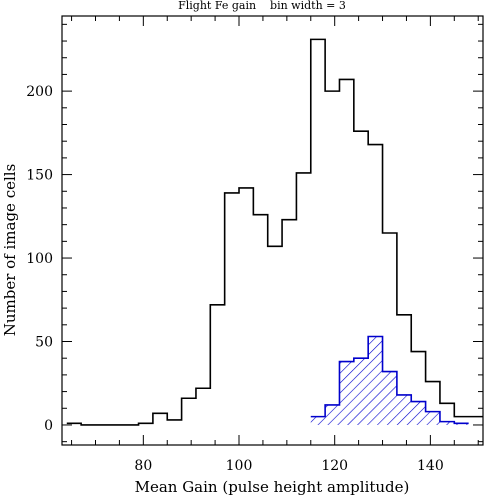  What do you see at coordinates (239, 466) in the screenshot?
I see `x-tick-label: 100` at bounding box center [239, 466].